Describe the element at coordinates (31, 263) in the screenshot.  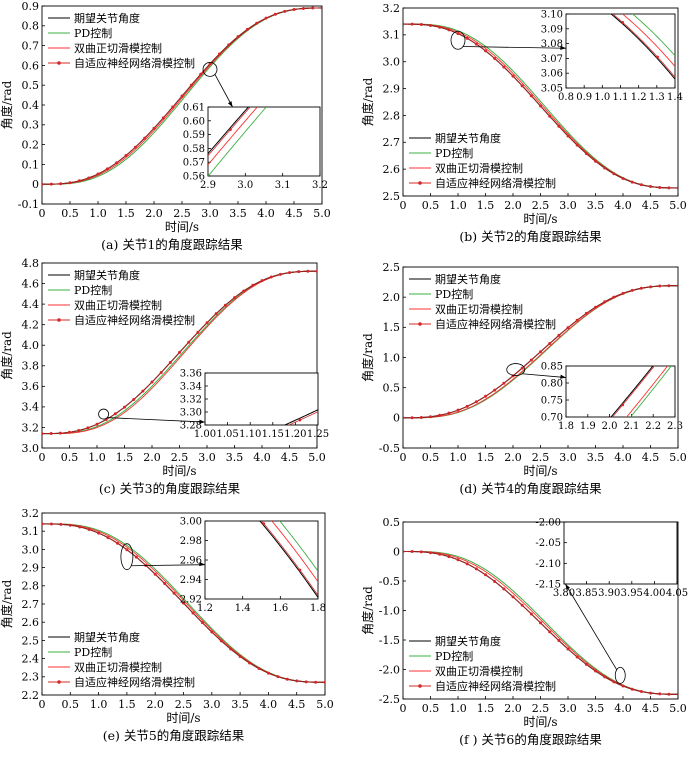
I see `y-tick-label: 4.8` at that location.